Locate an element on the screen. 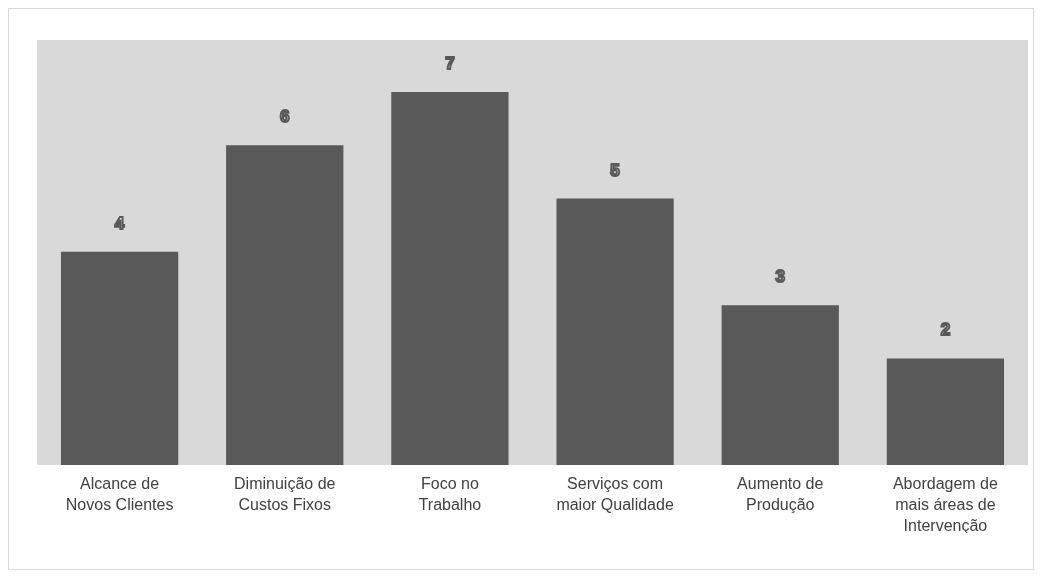  data-label: 3 is located at coordinates (780, 277).